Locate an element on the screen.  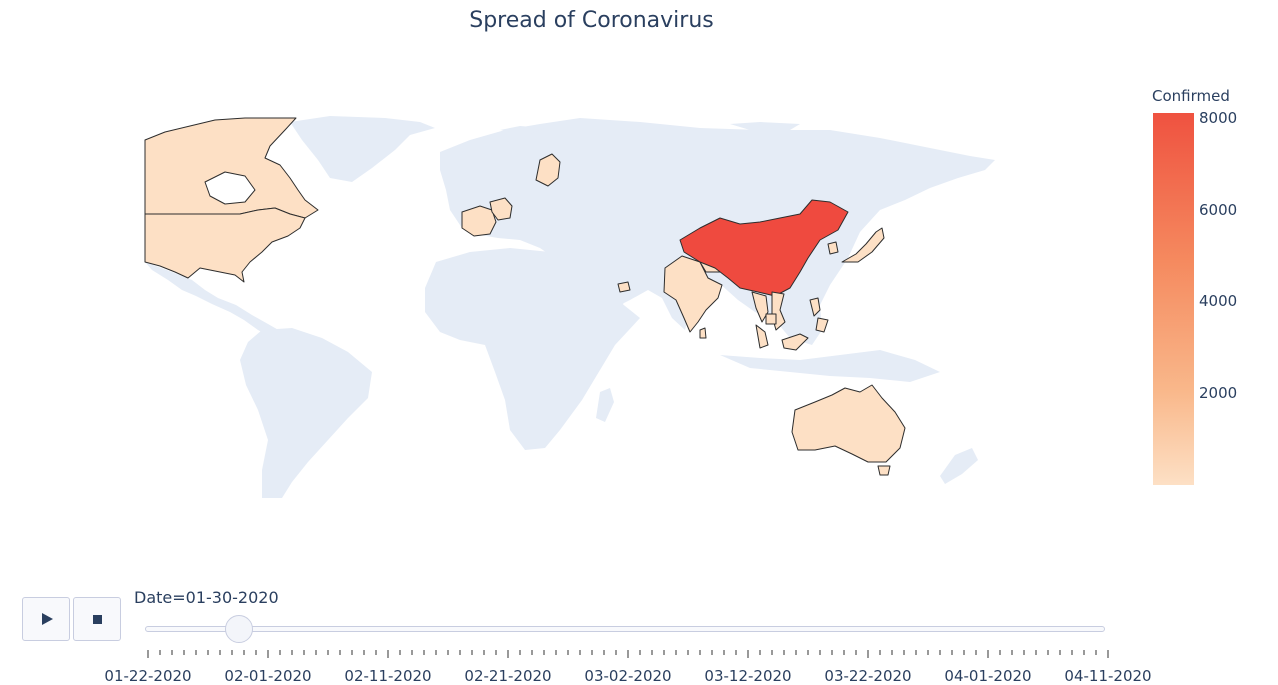
slider-date-label: 04-01-2020 is located at coordinates (988, 676).